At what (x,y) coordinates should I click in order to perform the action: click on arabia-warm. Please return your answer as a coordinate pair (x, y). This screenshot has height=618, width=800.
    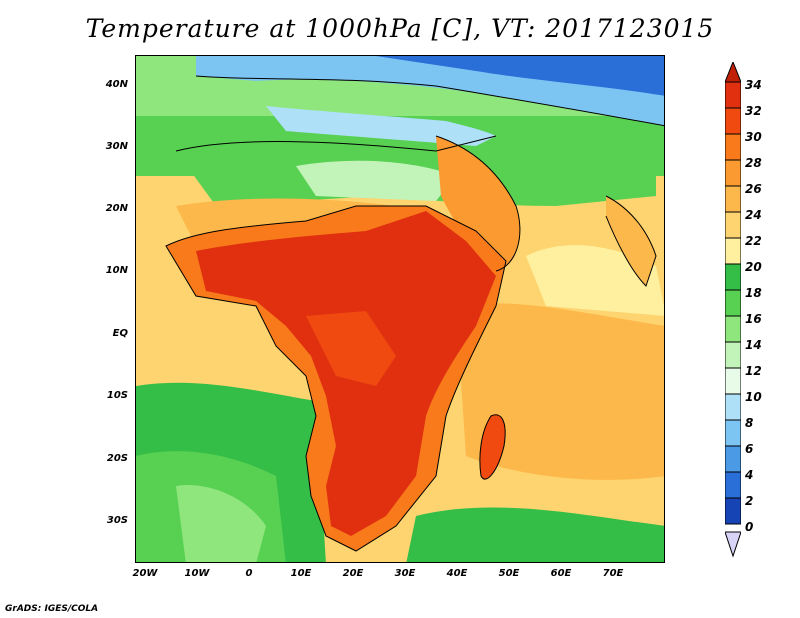
    Looking at the image, I should click on (478, 203).